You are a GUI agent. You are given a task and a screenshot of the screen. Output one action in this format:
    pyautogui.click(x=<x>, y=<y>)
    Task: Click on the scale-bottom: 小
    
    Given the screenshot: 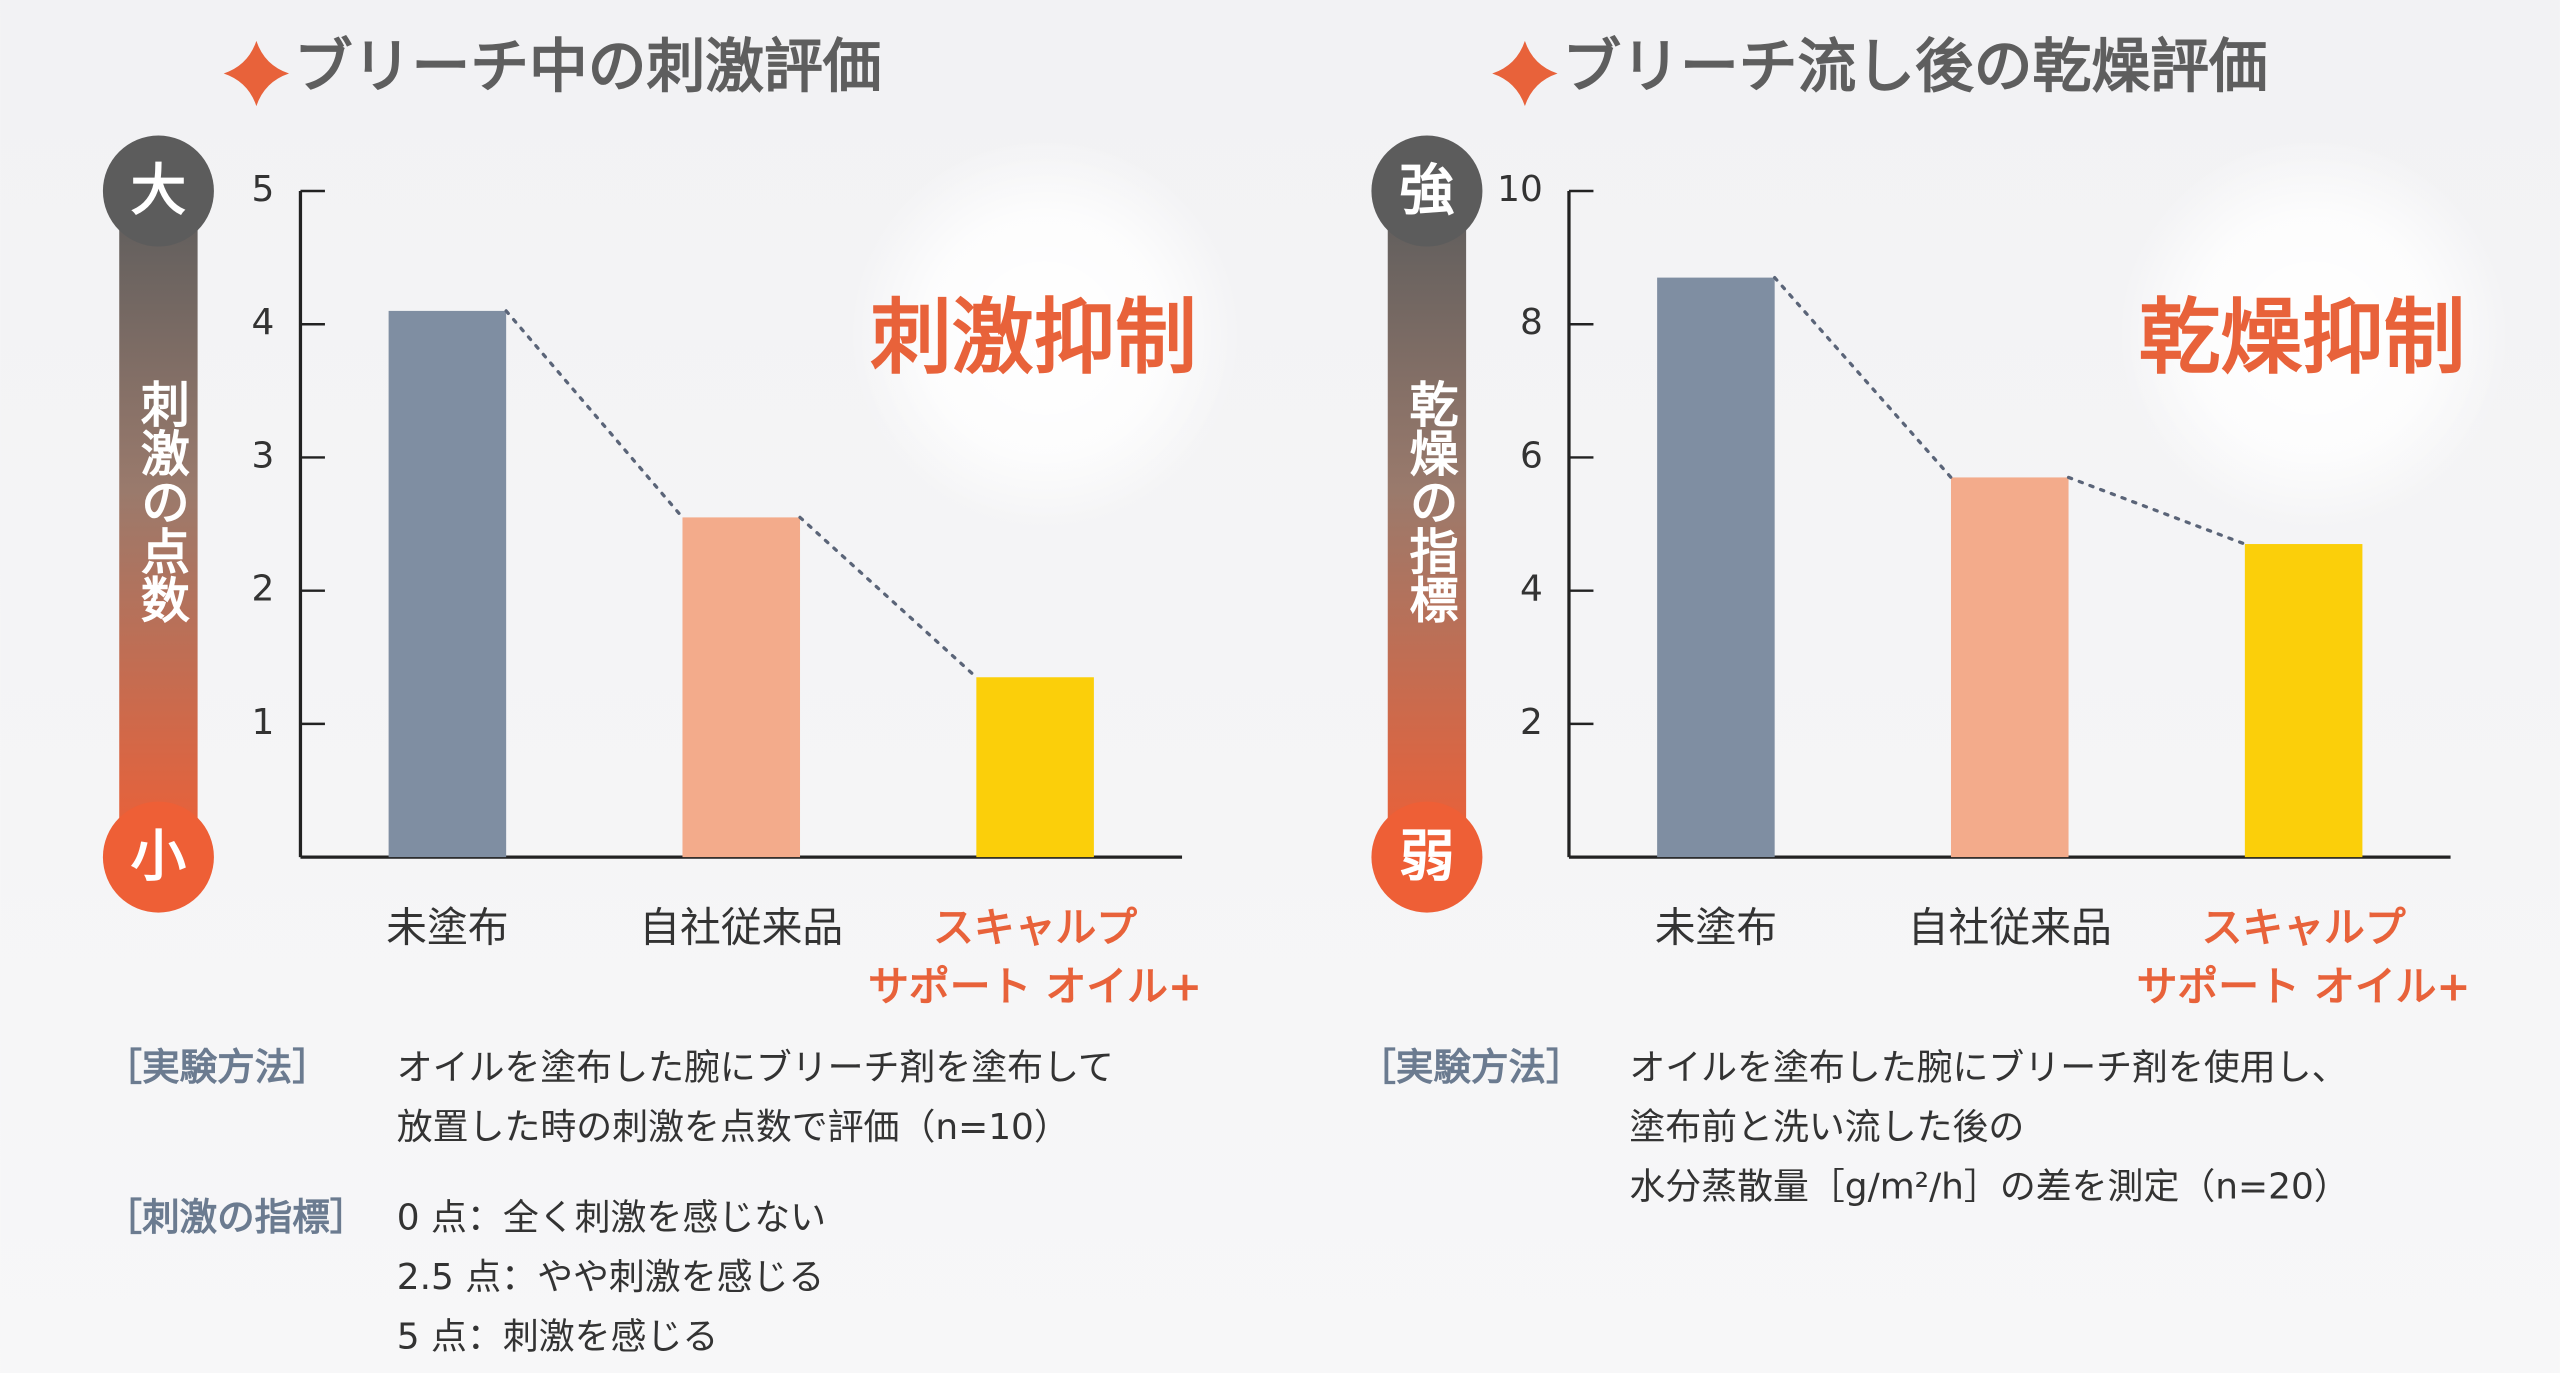 What is the action you would take?
    pyautogui.click(x=159, y=857)
    